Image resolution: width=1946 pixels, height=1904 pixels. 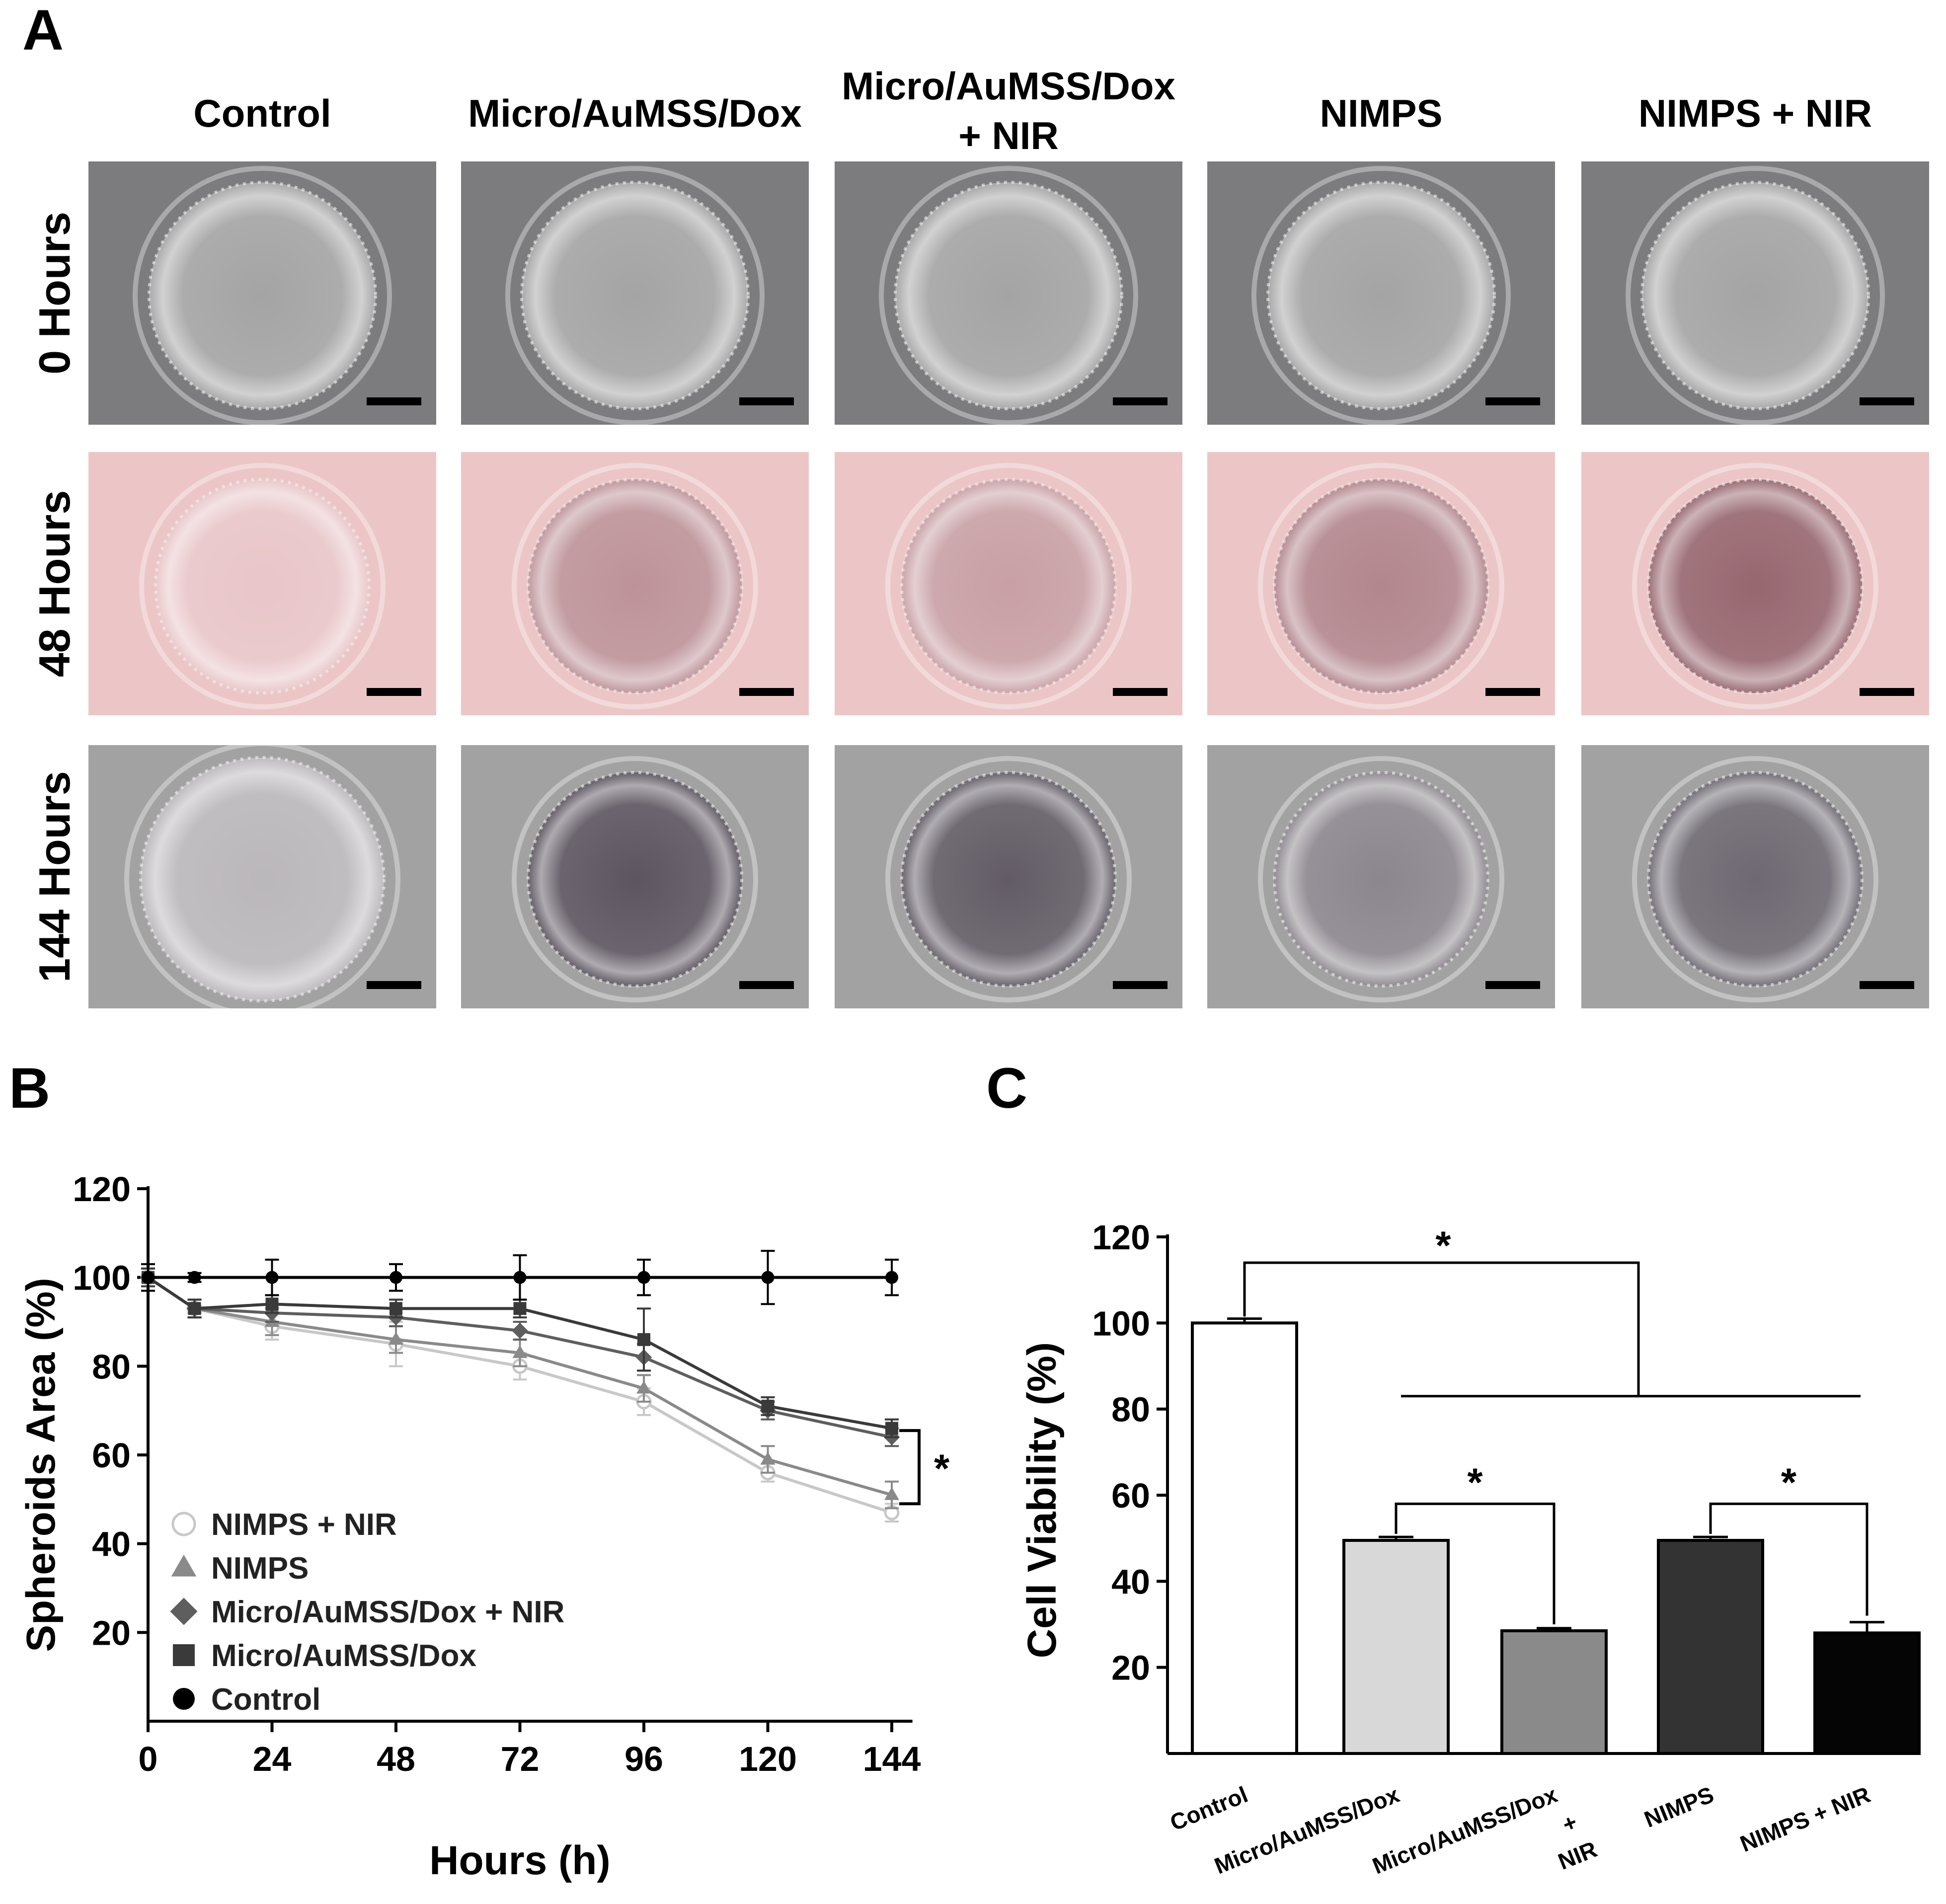 What do you see at coordinates (54, 877) in the screenshot?
I see `row-label: 144 Hours` at bounding box center [54, 877].